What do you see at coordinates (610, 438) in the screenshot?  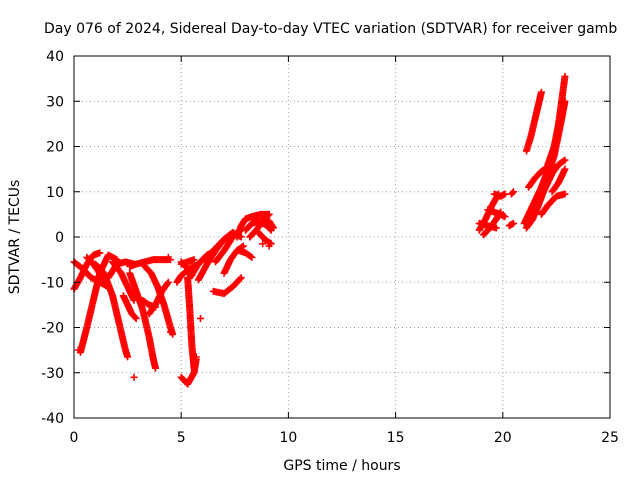 I see `x-tick-label: 25` at bounding box center [610, 438].